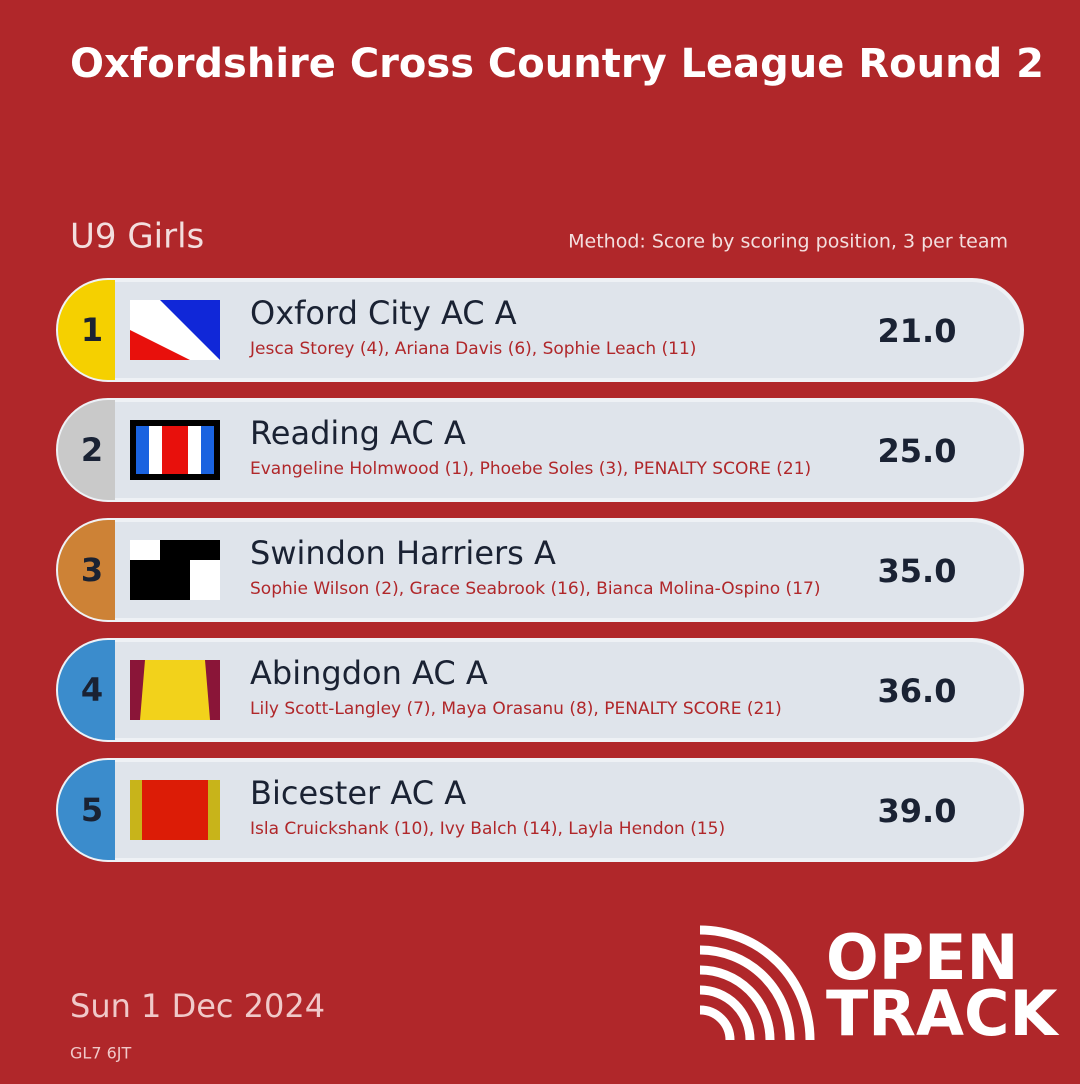 The width and height of the screenshot is (1080, 1084). Describe the element at coordinates (917, 451) in the screenshot. I see `score: 25.0` at that location.